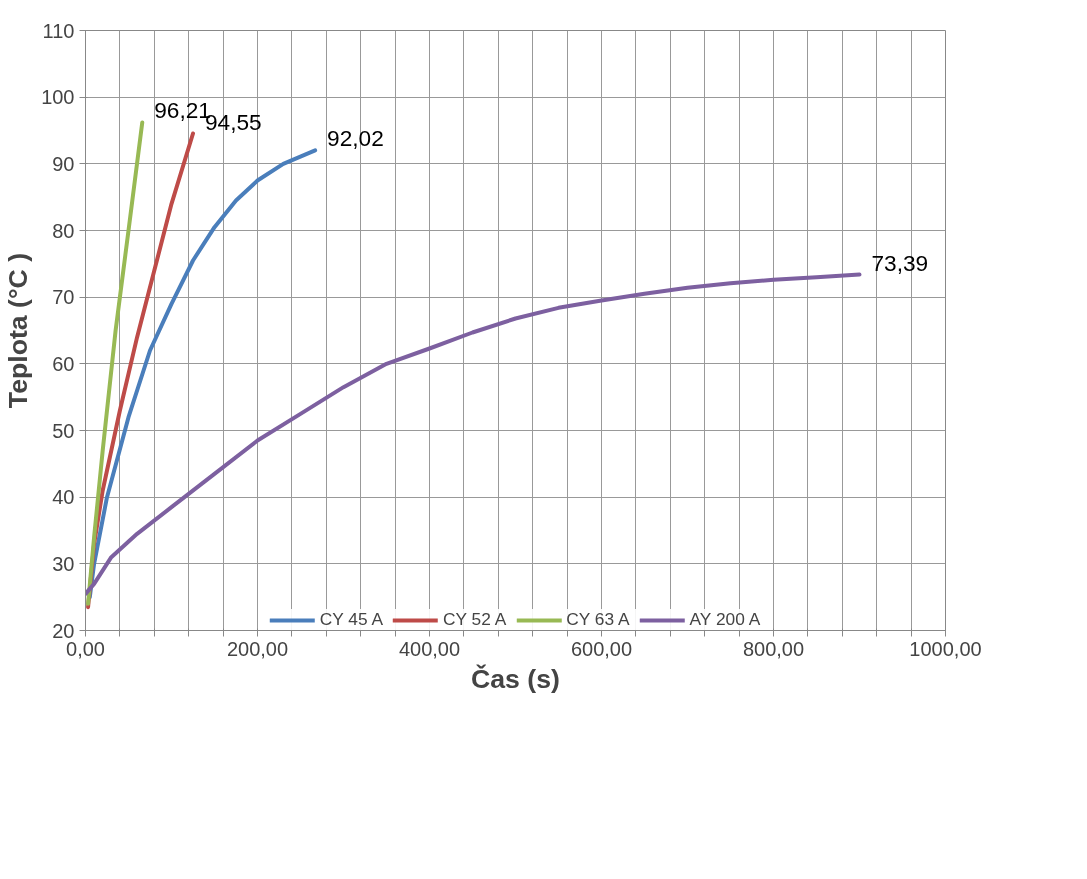 The height and width of the screenshot is (879, 1087). Describe the element at coordinates (598, 619) in the screenshot. I see `legend-label: CY 63 A` at that location.